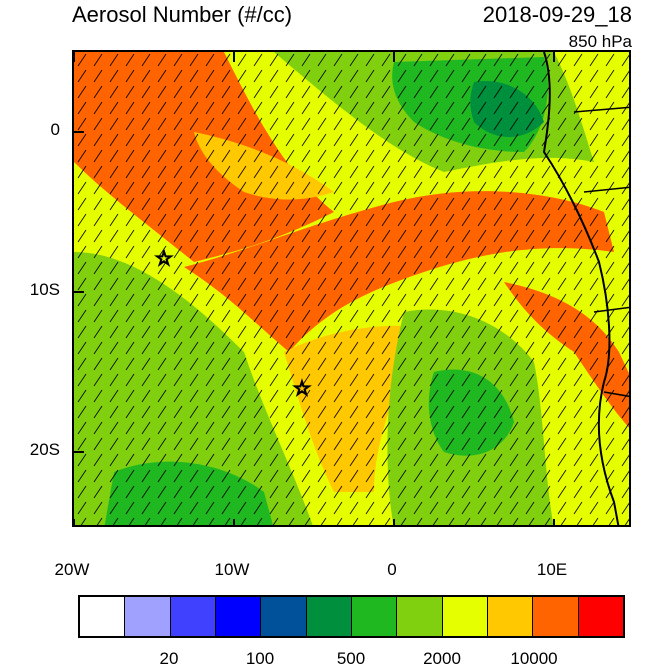  What do you see at coordinates (182, 14) in the screenshot?
I see `title-left: Aerosol Number (#/cc)` at bounding box center [182, 14].